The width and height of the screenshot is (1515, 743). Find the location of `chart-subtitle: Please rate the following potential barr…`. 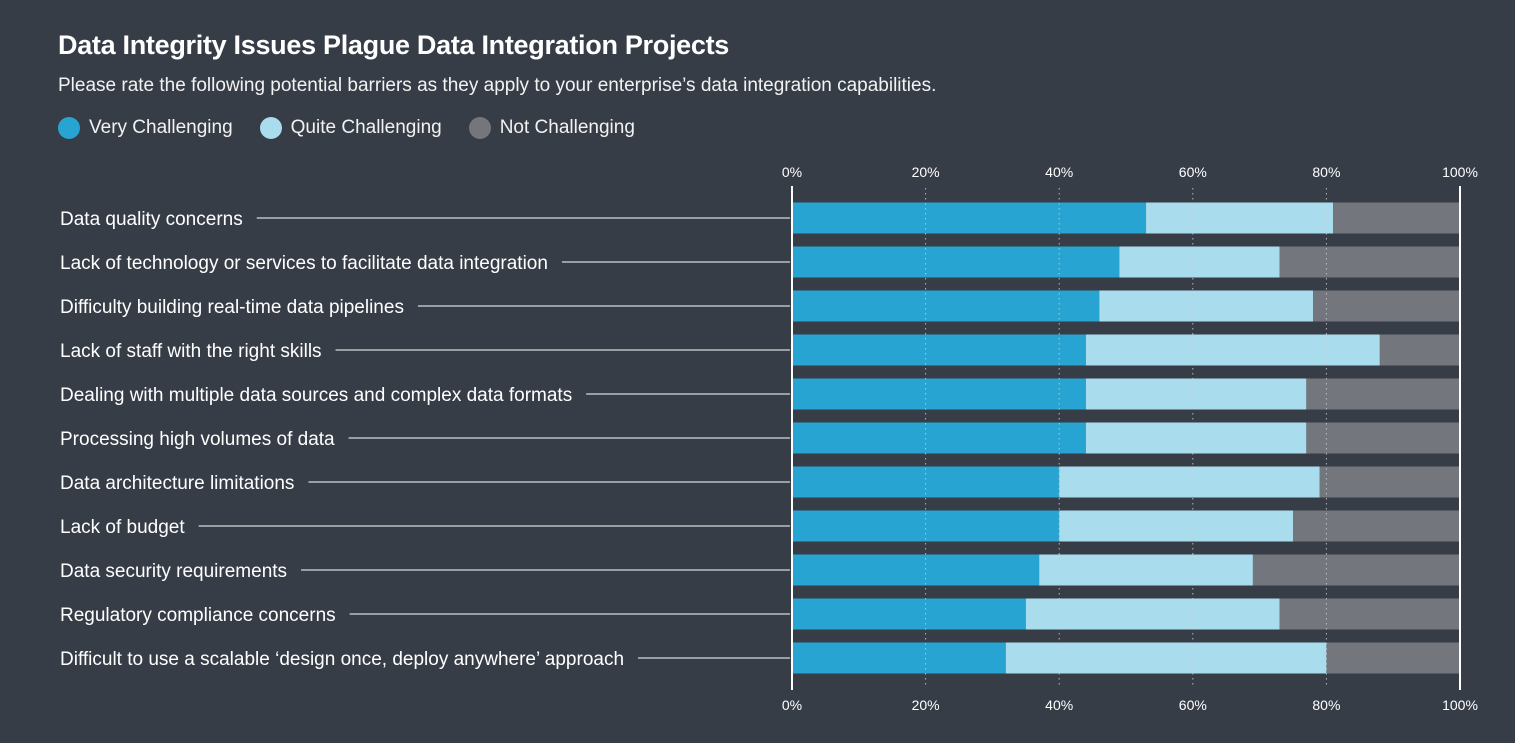

chart-subtitle: Please rate the following potential barr… is located at coordinates (497, 85).